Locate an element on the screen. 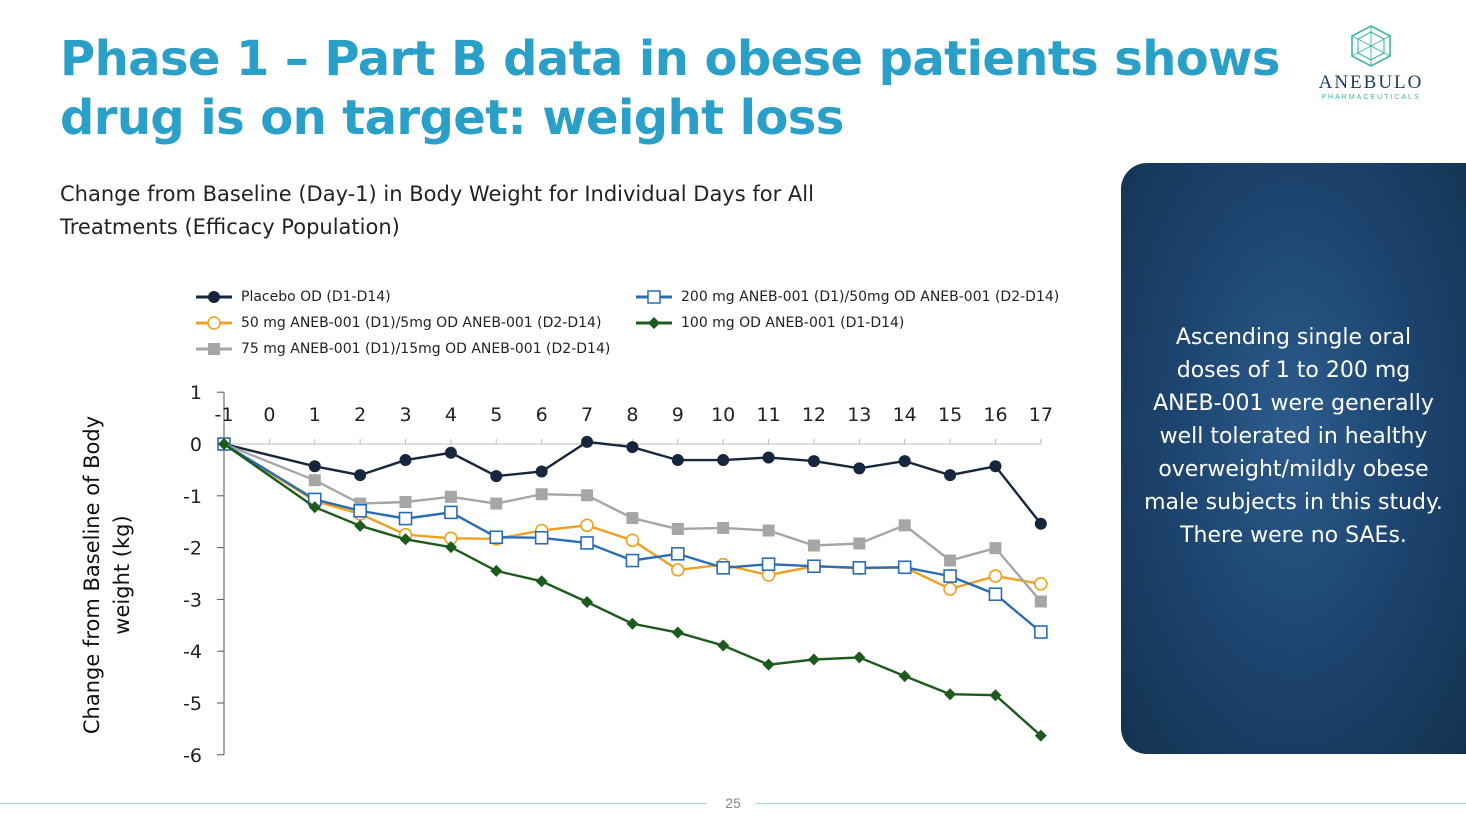  y-tick-label: -1 is located at coordinates (192, 497).